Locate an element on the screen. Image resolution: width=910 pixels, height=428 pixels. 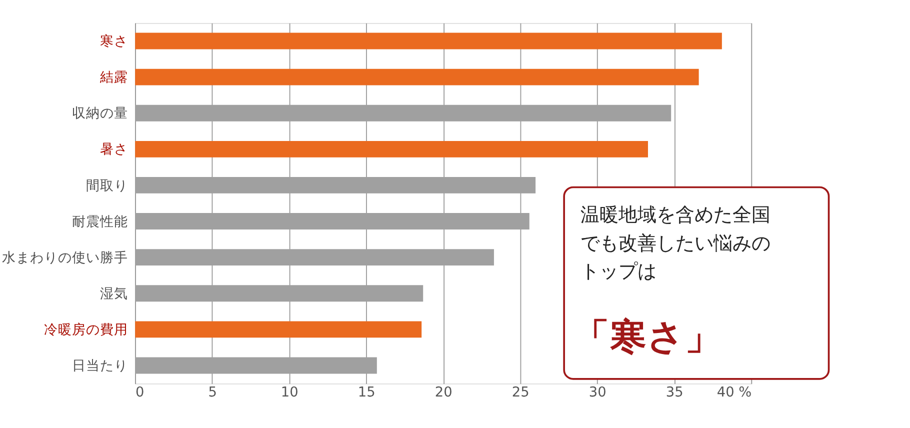
y-tick-label: 日当たり is located at coordinates (100, 366).